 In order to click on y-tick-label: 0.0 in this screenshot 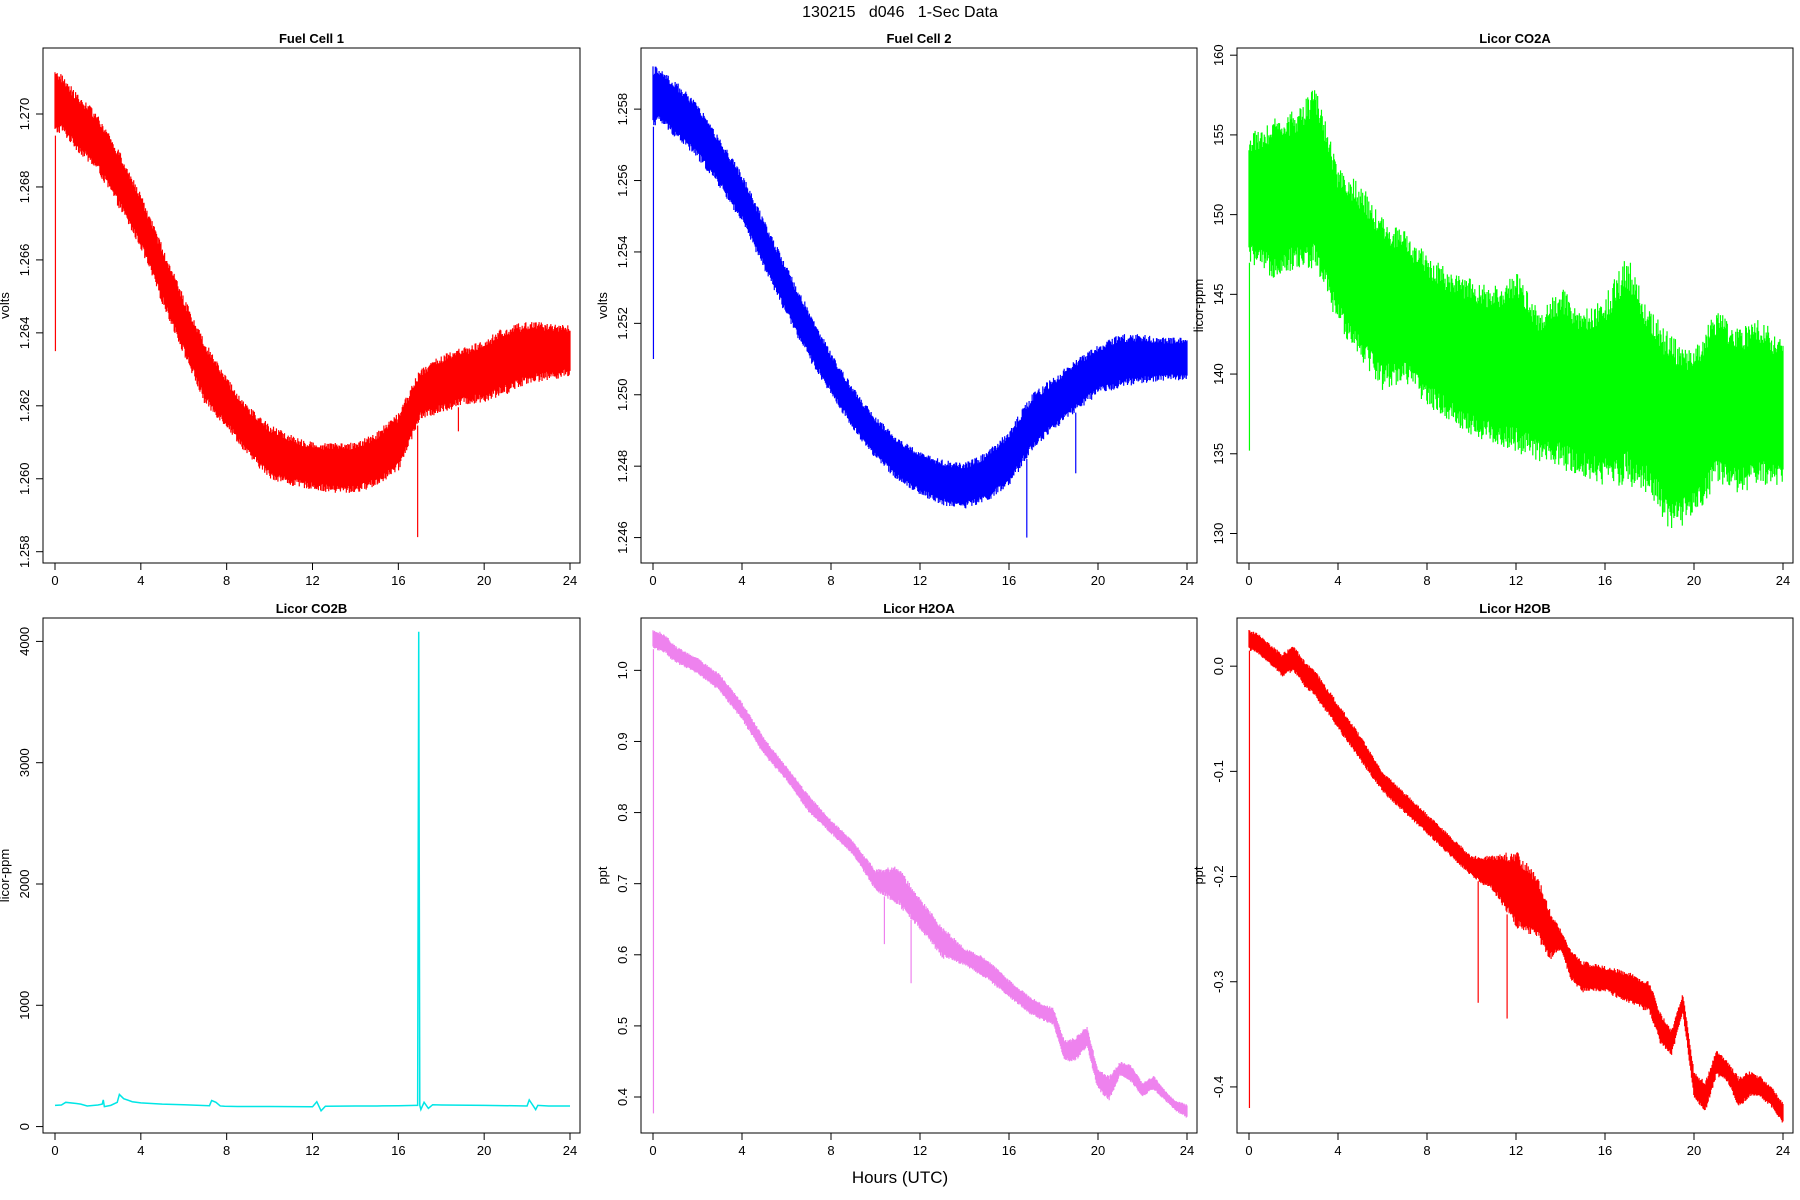, I will do `click(1218, 666)`.